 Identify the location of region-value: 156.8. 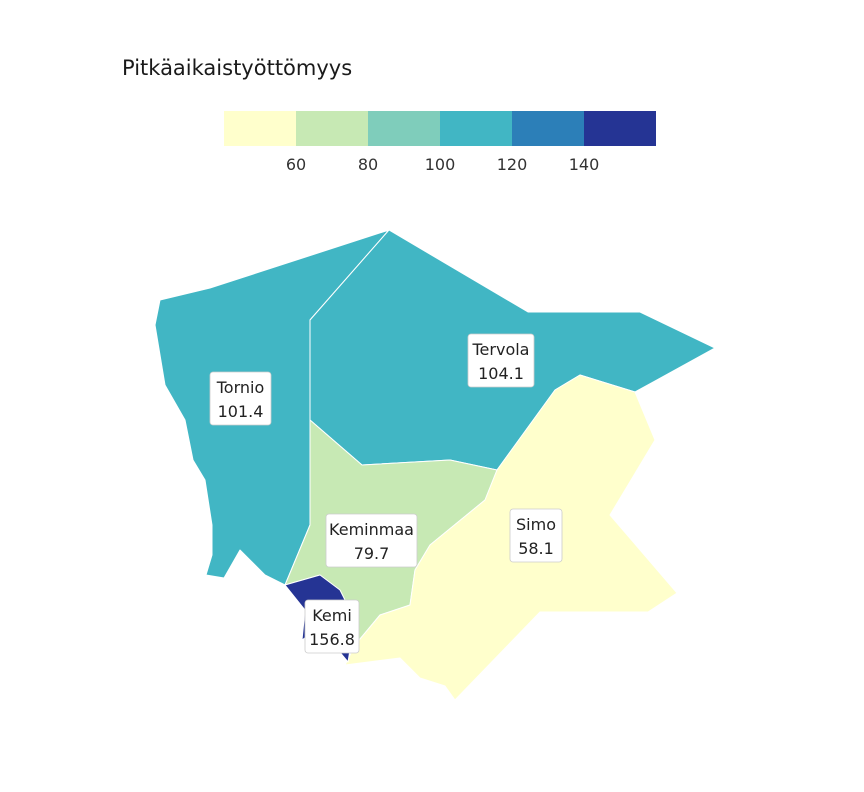
(332, 639).